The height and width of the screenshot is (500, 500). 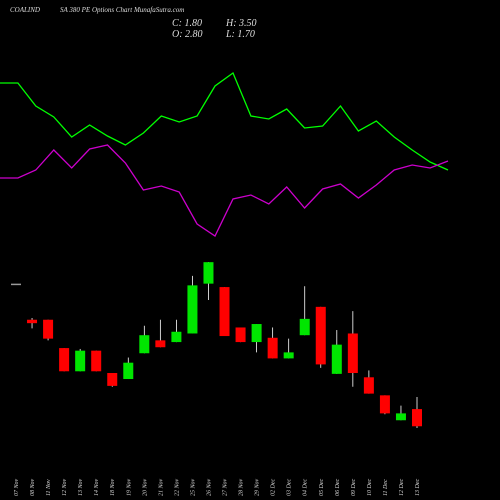 I want to click on x-tick-label: 12 Nov, so click(x=65, y=487).